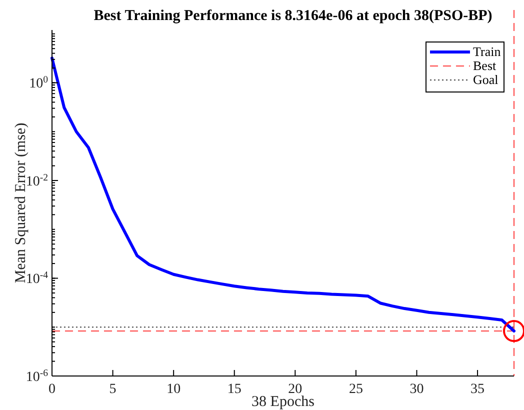 This screenshot has height=410, width=524. Describe the element at coordinates (417, 389) in the screenshot. I see `x-tick-label: 30` at that location.